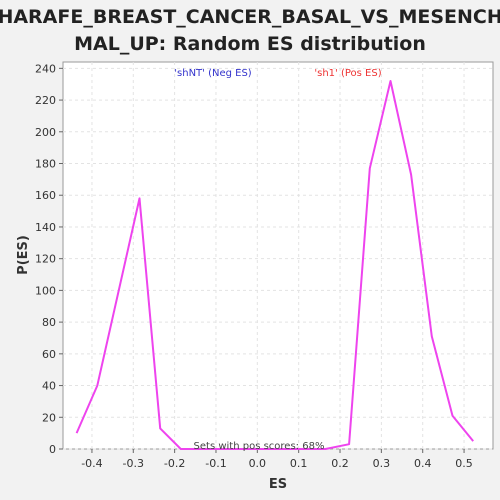  What do you see at coordinates (382, 463) in the screenshot?
I see `x-tick-label: 0.3` at bounding box center [382, 463].